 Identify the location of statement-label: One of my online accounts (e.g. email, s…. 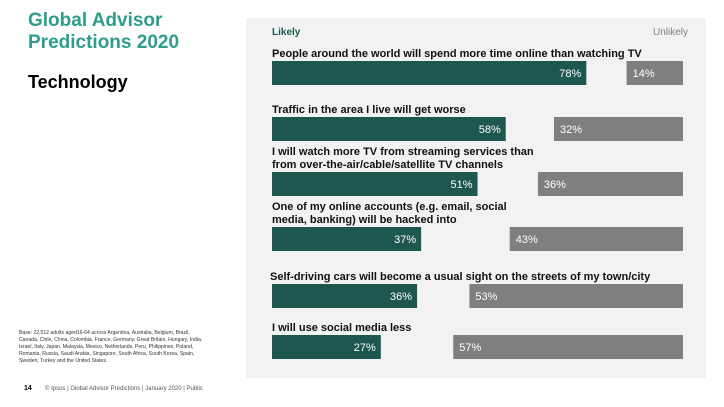
(389, 207).